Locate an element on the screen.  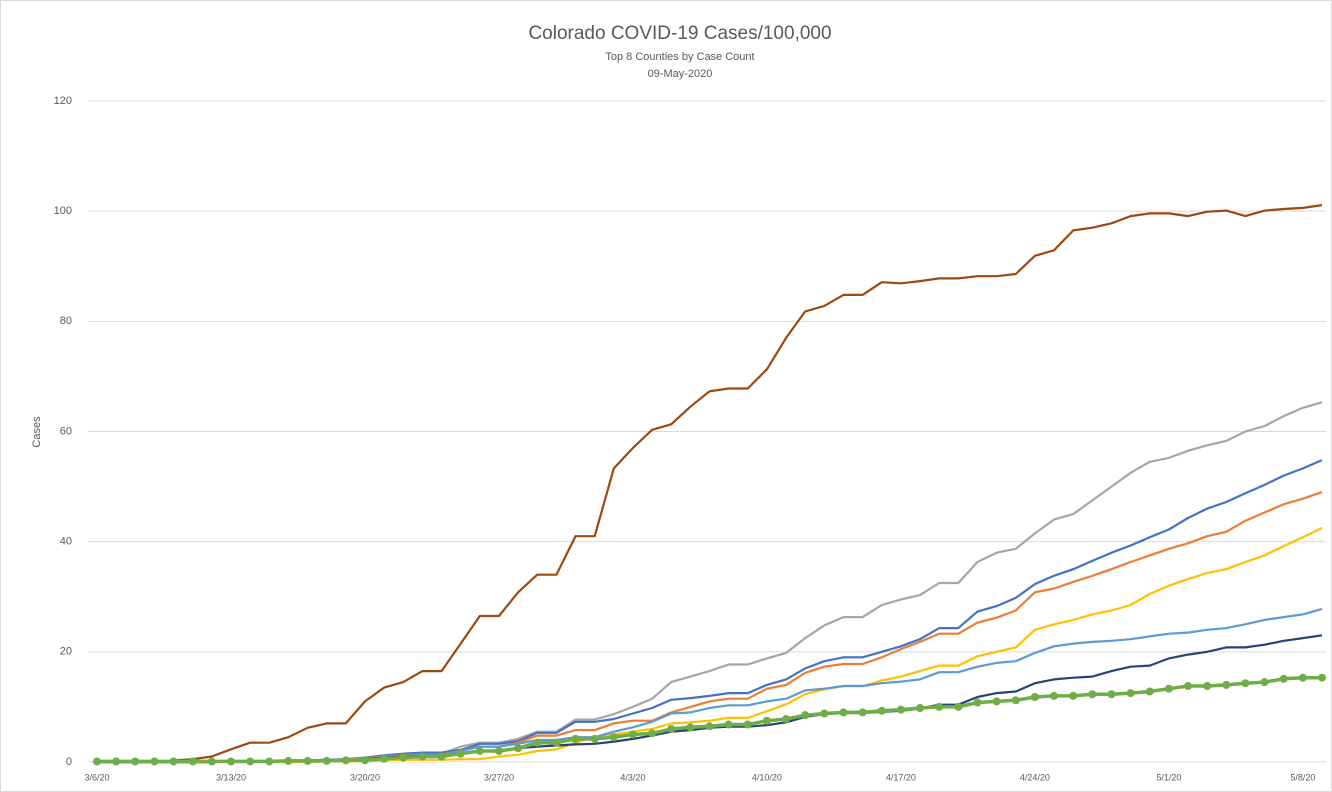
x-tick-label: 3/20/20 is located at coordinates (365, 777).